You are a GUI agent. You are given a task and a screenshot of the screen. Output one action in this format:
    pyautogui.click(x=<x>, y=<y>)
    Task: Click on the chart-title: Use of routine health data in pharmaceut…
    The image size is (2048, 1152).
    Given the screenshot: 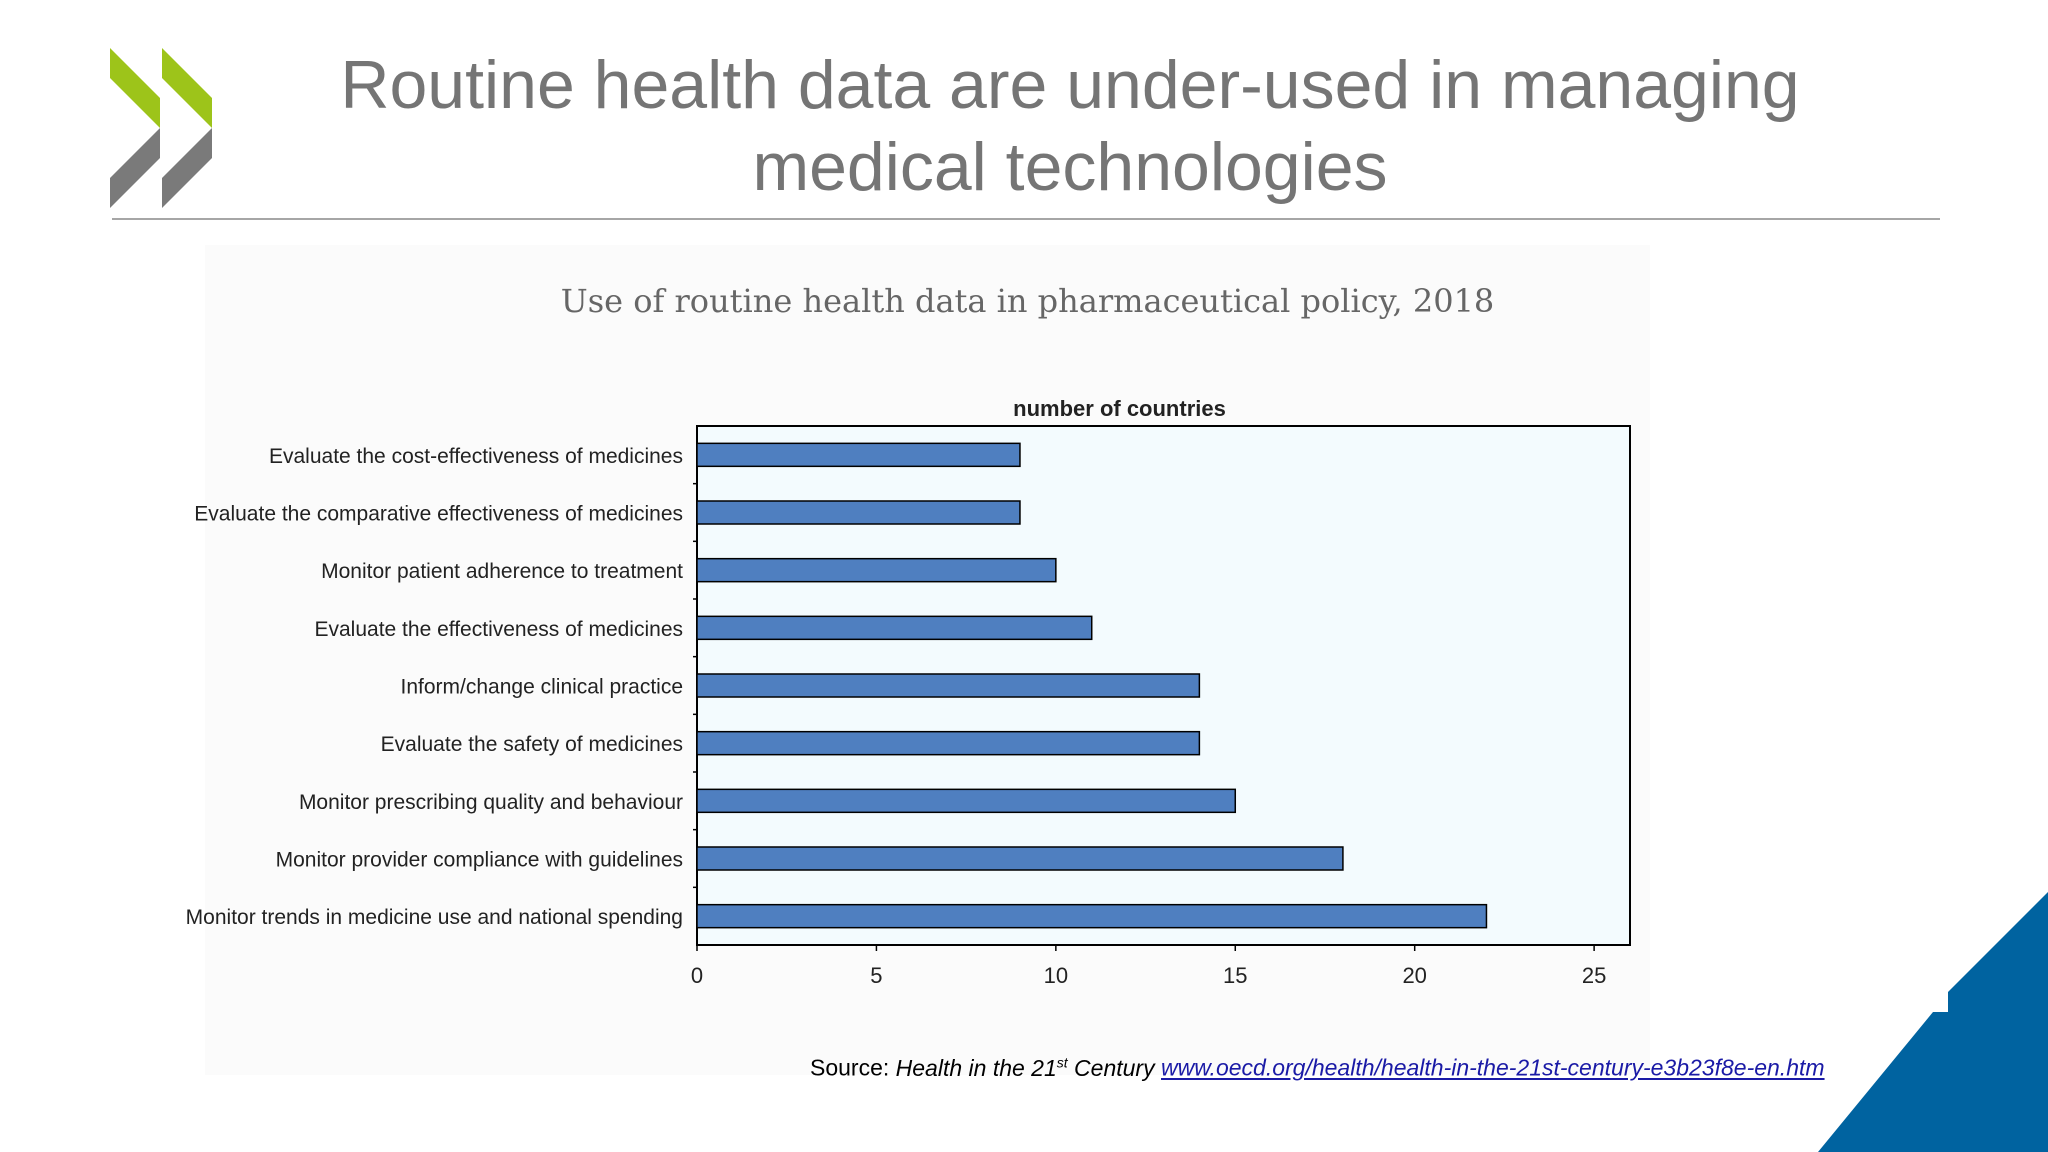 What is the action you would take?
    pyautogui.click(x=1027, y=301)
    